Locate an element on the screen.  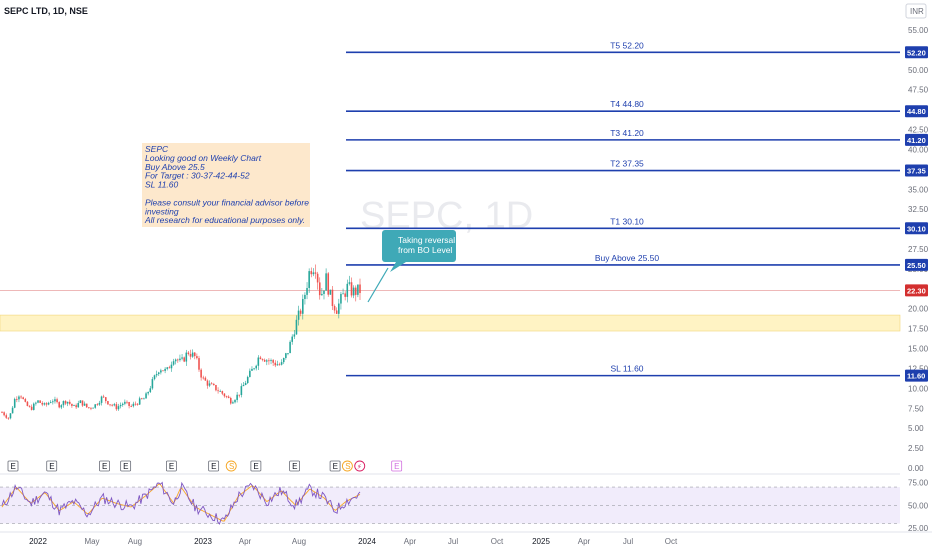
price-tick-label: 47.50 is located at coordinates (918, 90).